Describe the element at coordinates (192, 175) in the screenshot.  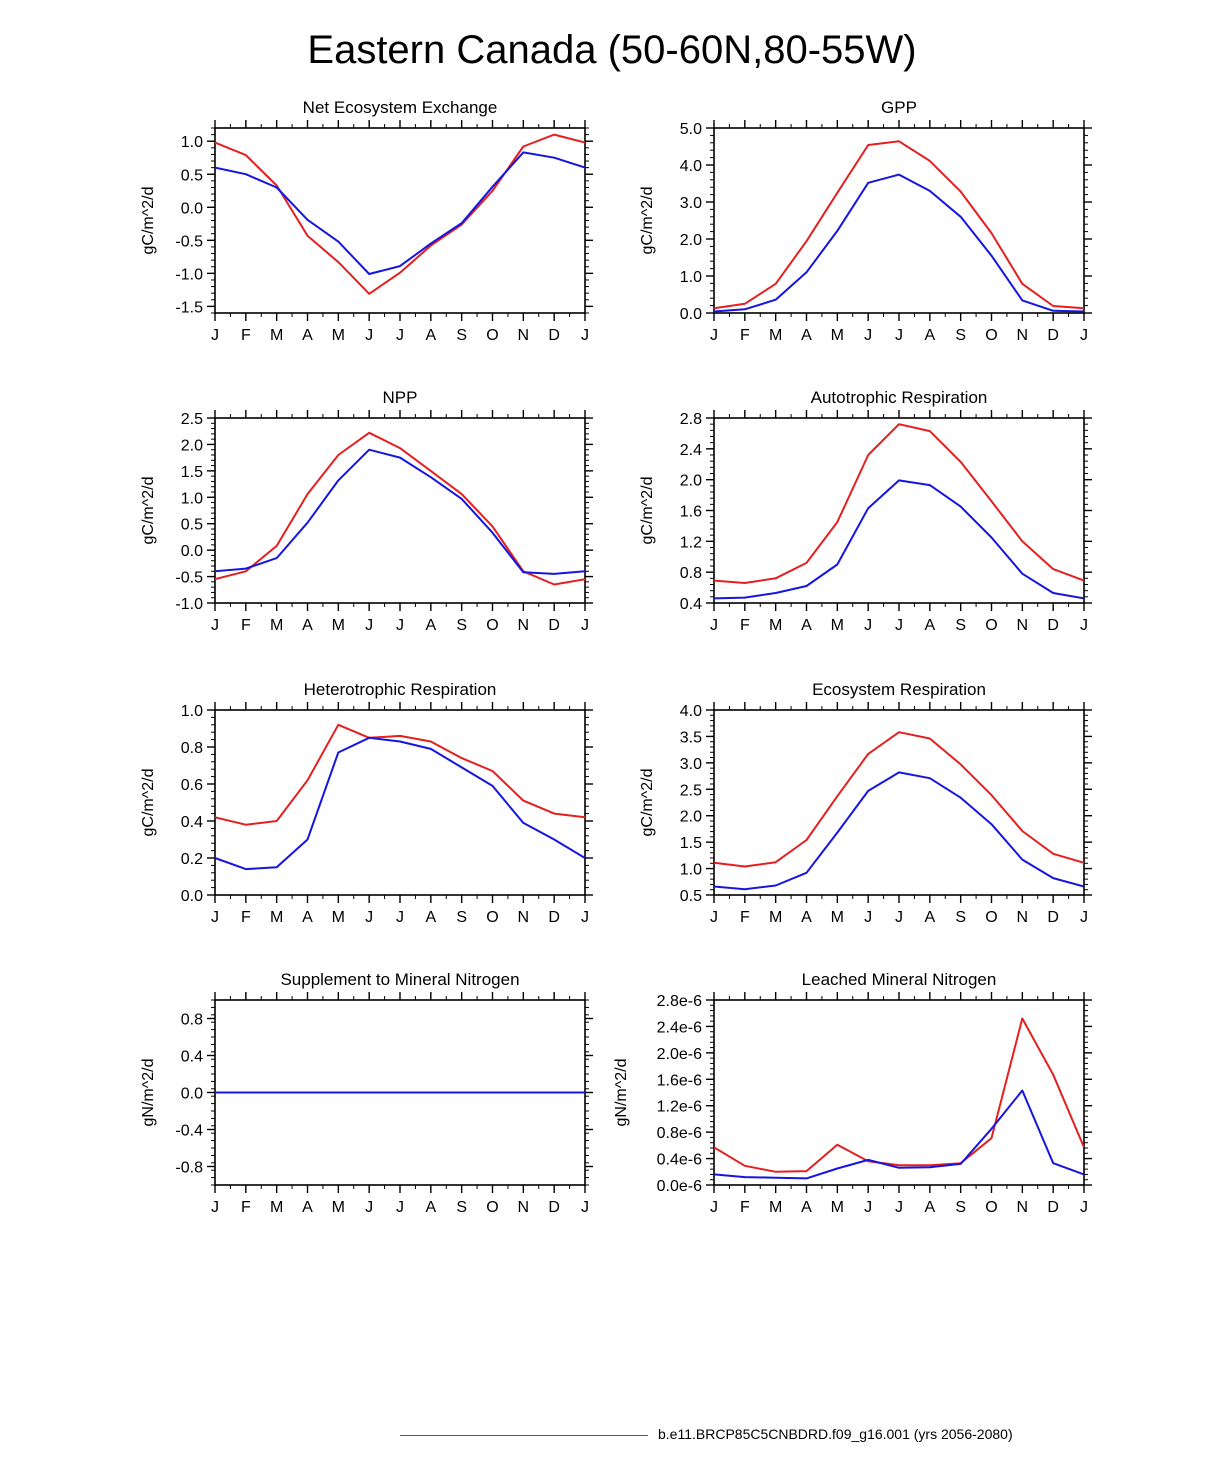
I see `y-tick-label: 0.5` at that location.